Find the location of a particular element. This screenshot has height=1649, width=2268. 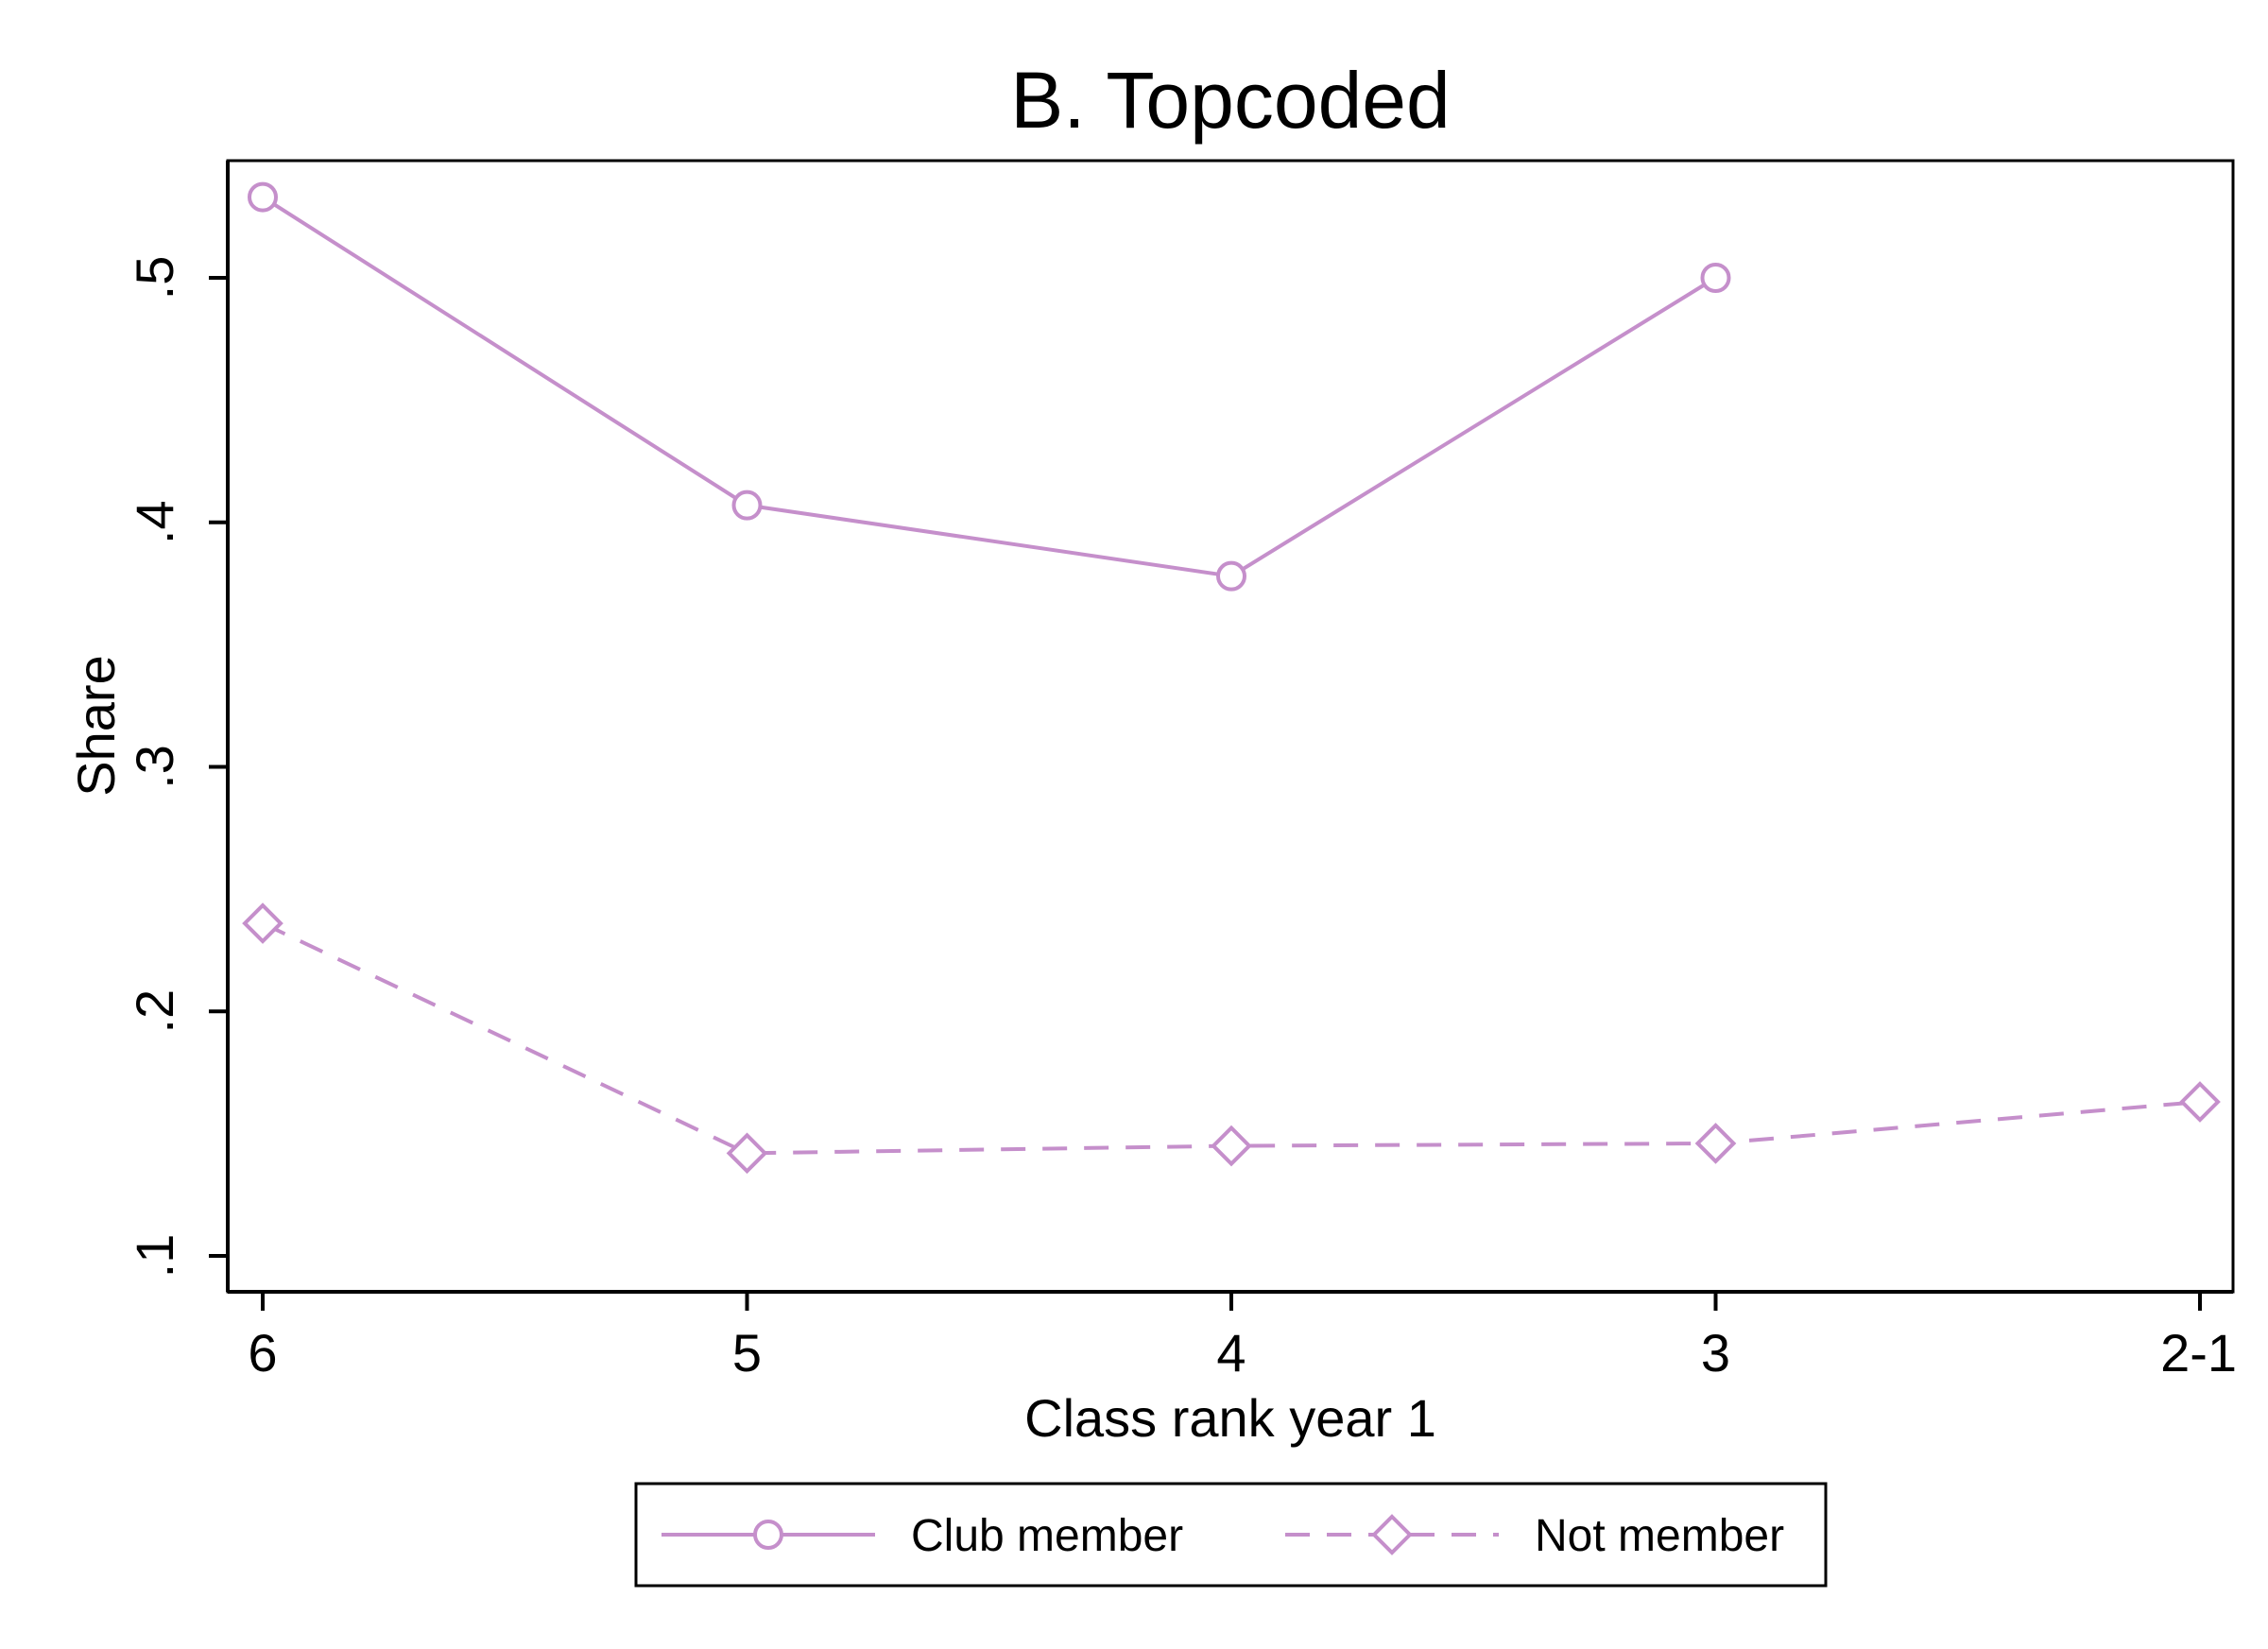

x-tick-label: 4 is located at coordinates (1231, 1353).